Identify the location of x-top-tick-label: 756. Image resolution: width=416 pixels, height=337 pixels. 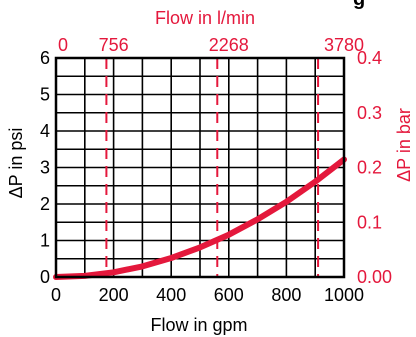
(114, 45).